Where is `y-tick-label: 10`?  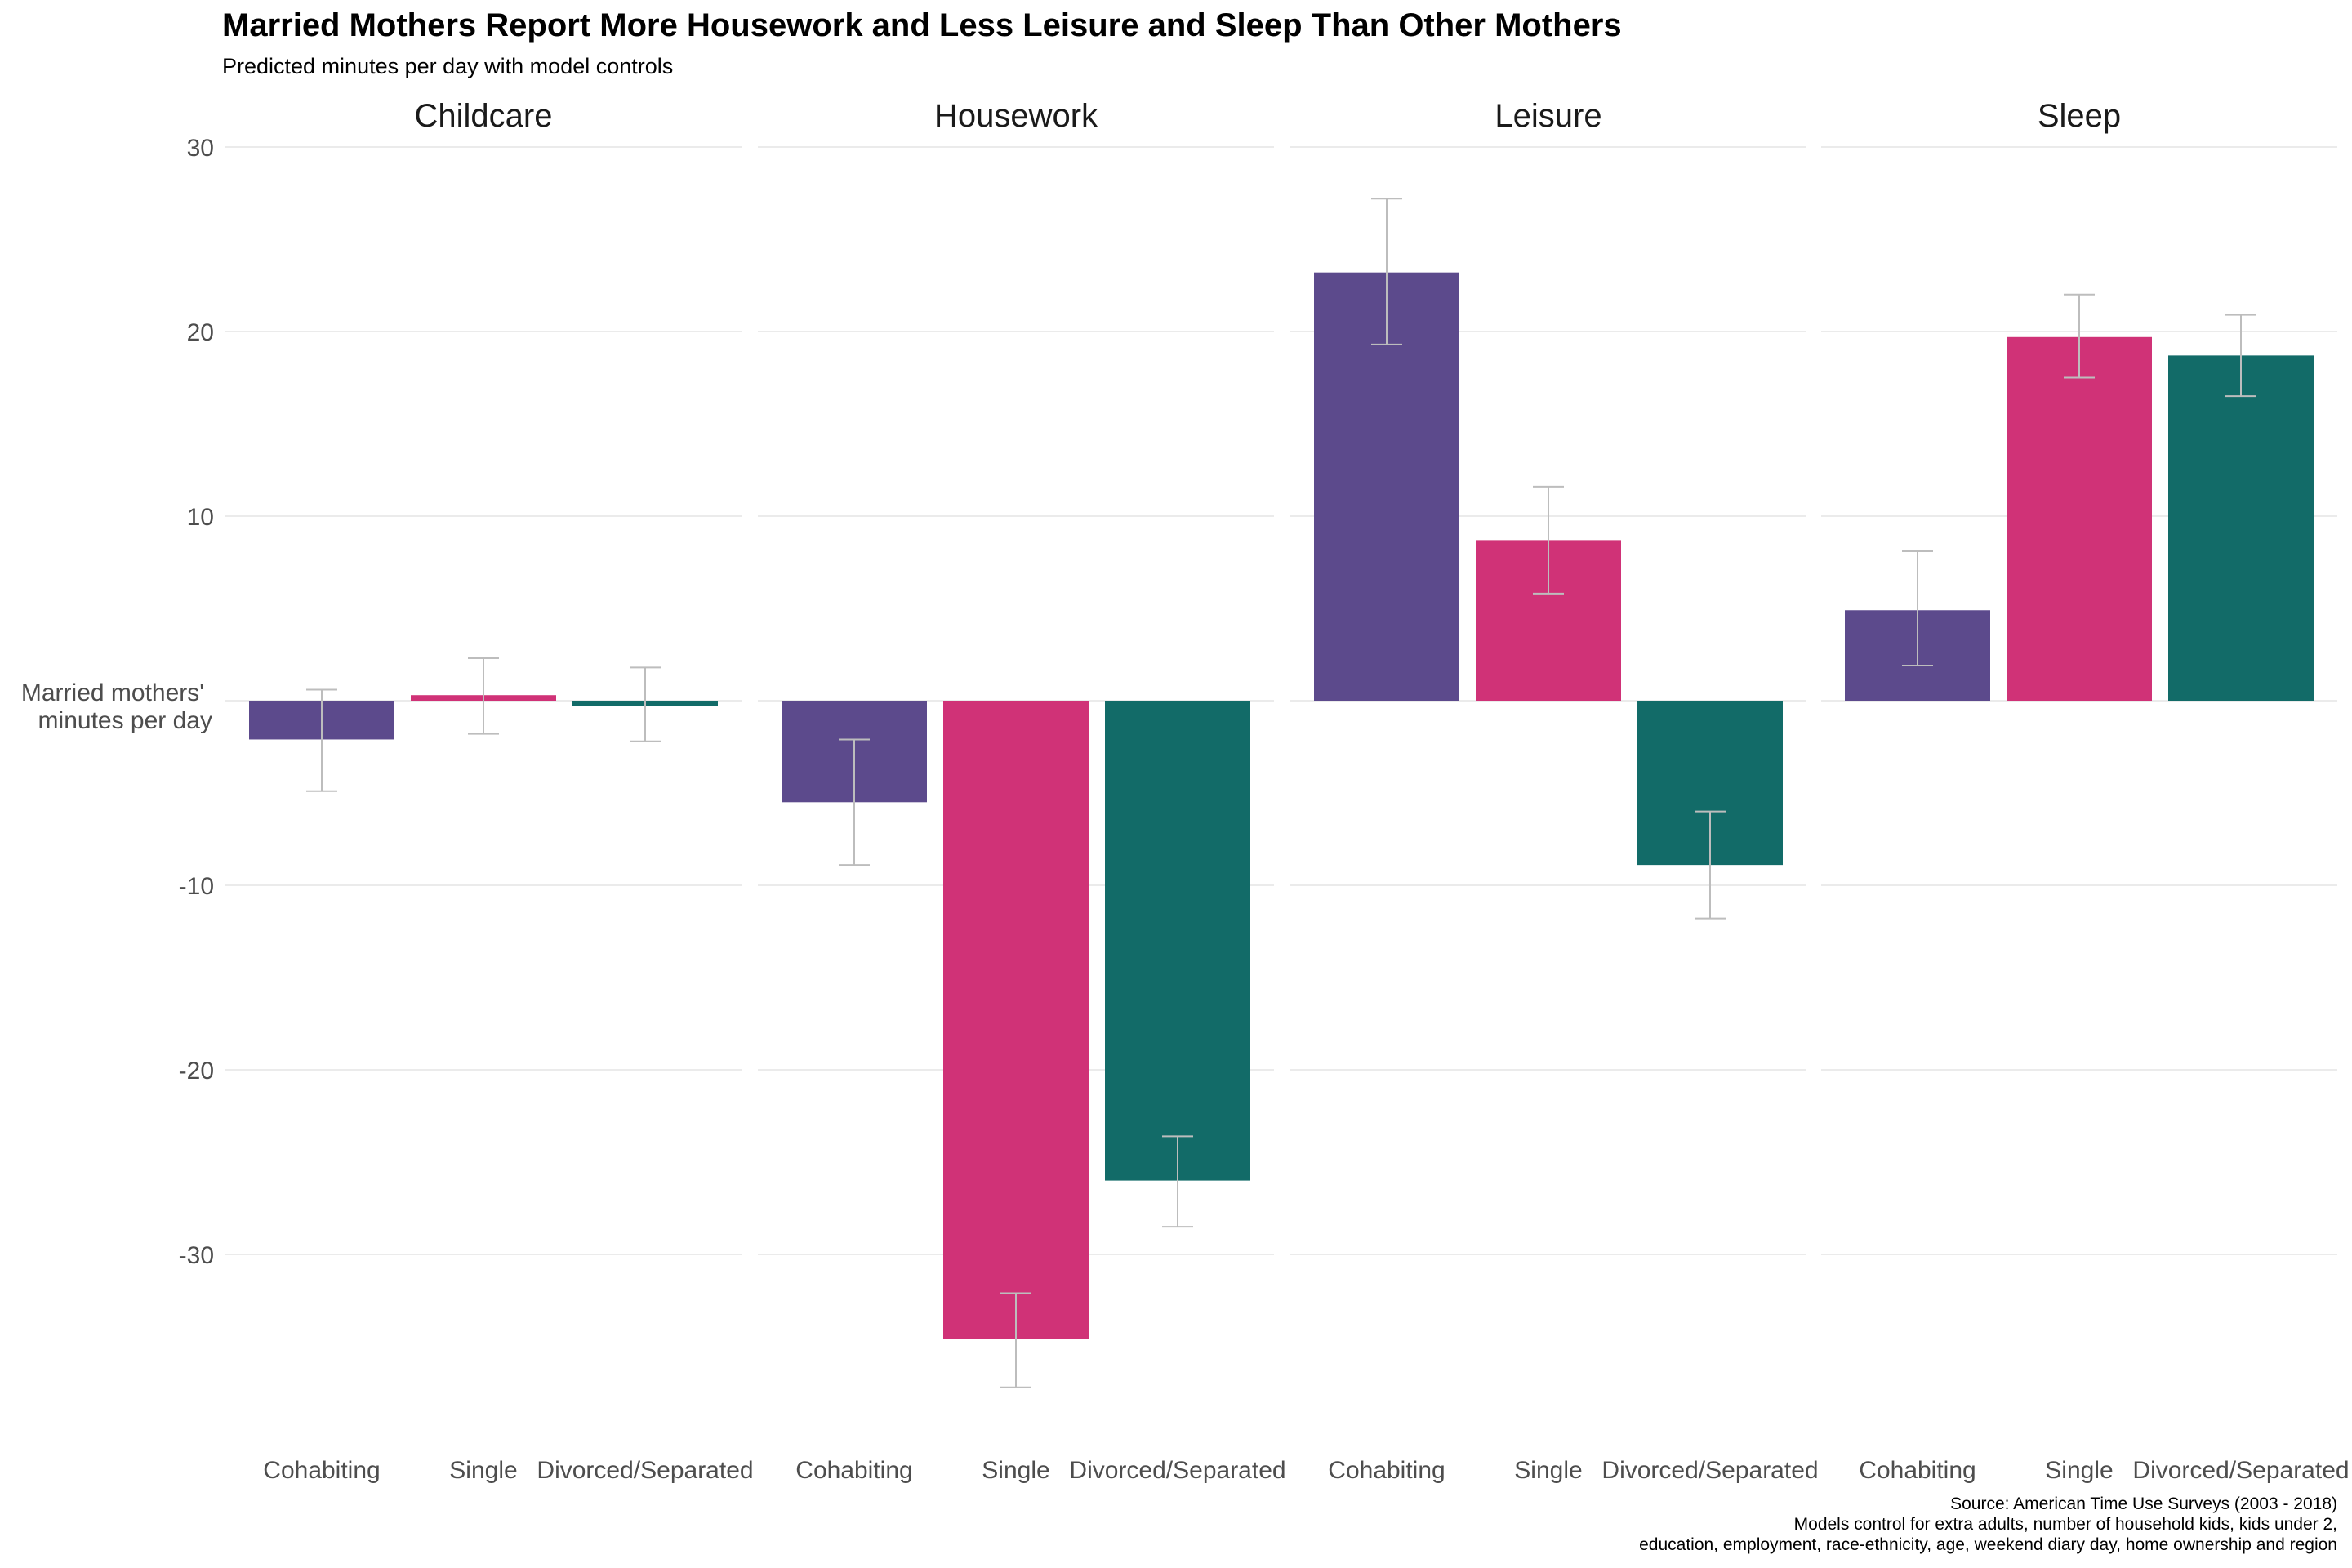 y-tick-label: 10 is located at coordinates (200, 517).